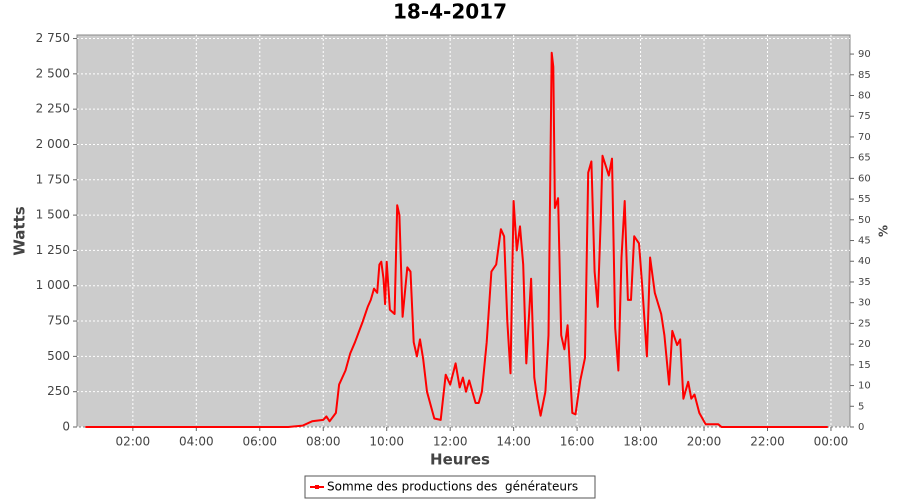  I want to click on y2-tick-label: 0, so click(861, 427).